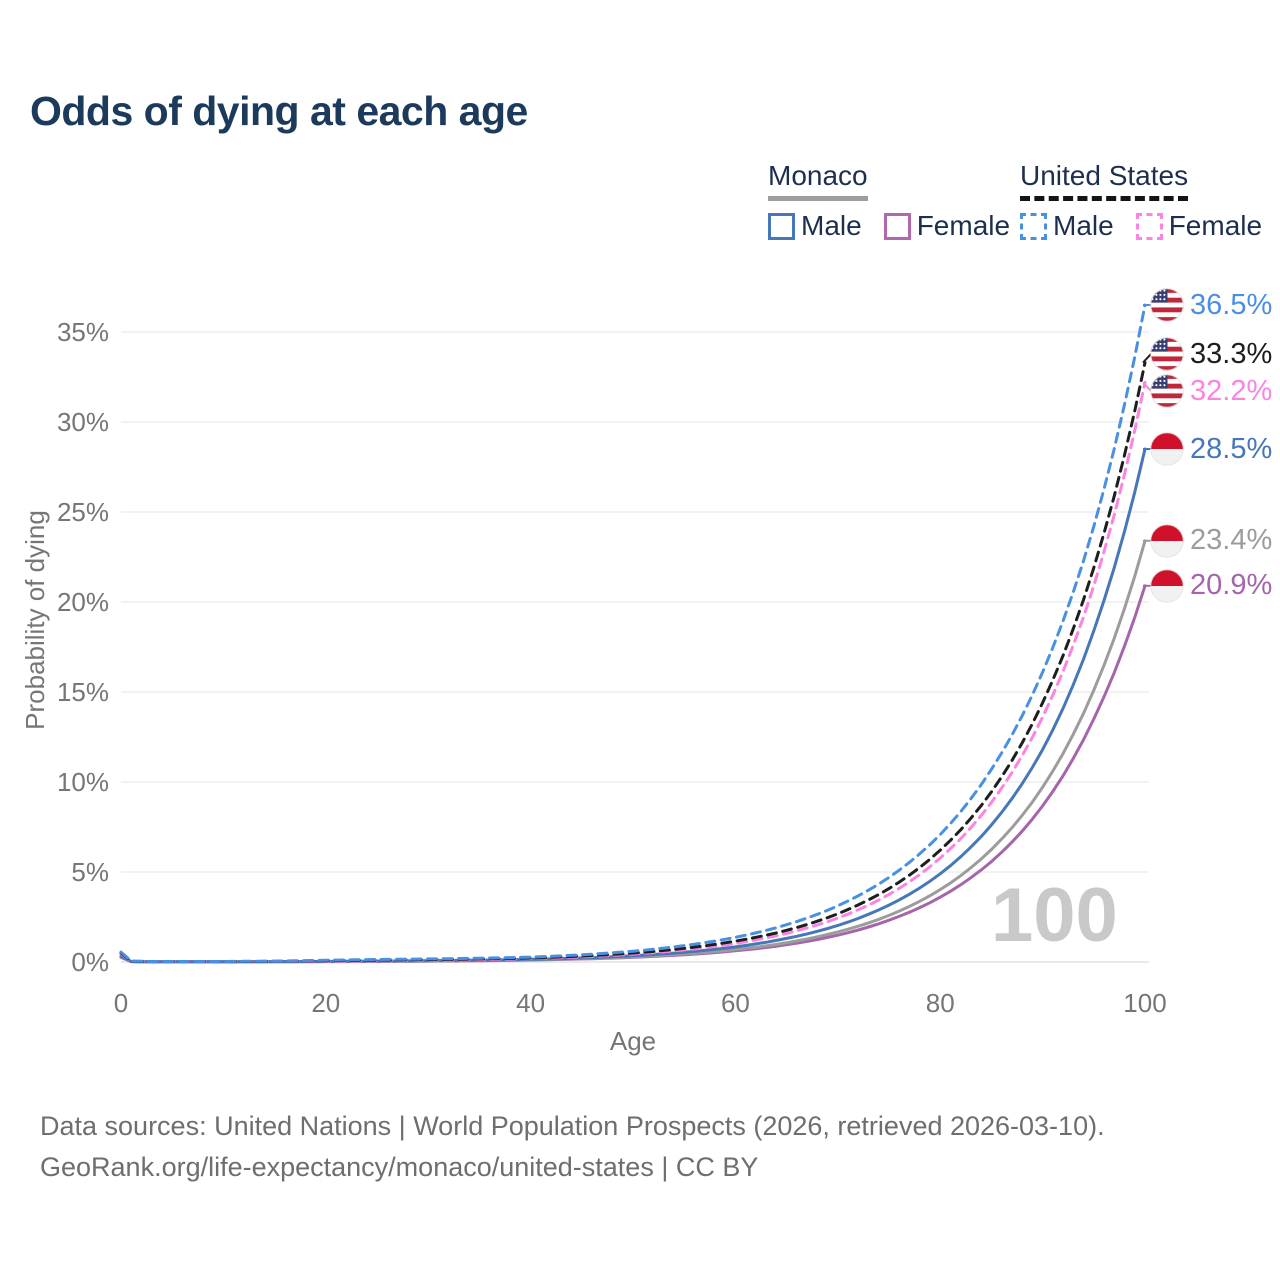 This screenshot has height=1280, width=1280. Describe the element at coordinates (83, 332) in the screenshot. I see `y-tick-label: 35%` at that location.